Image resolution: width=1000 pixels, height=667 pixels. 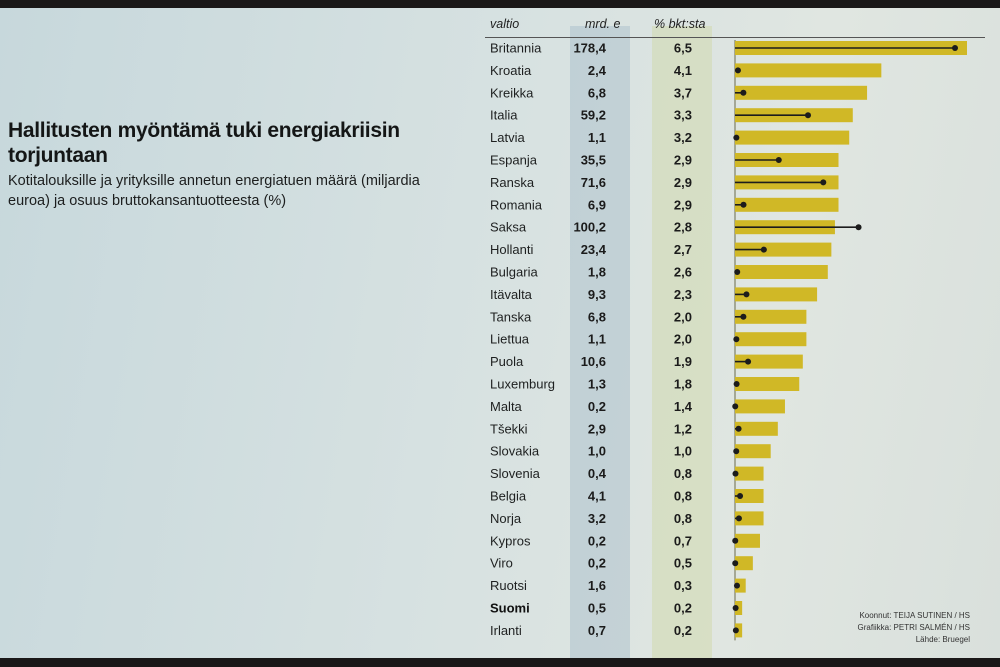 What do you see at coordinates (597, 585) in the screenshot?
I see `amount-label: 1,6` at bounding box center [597, 585].